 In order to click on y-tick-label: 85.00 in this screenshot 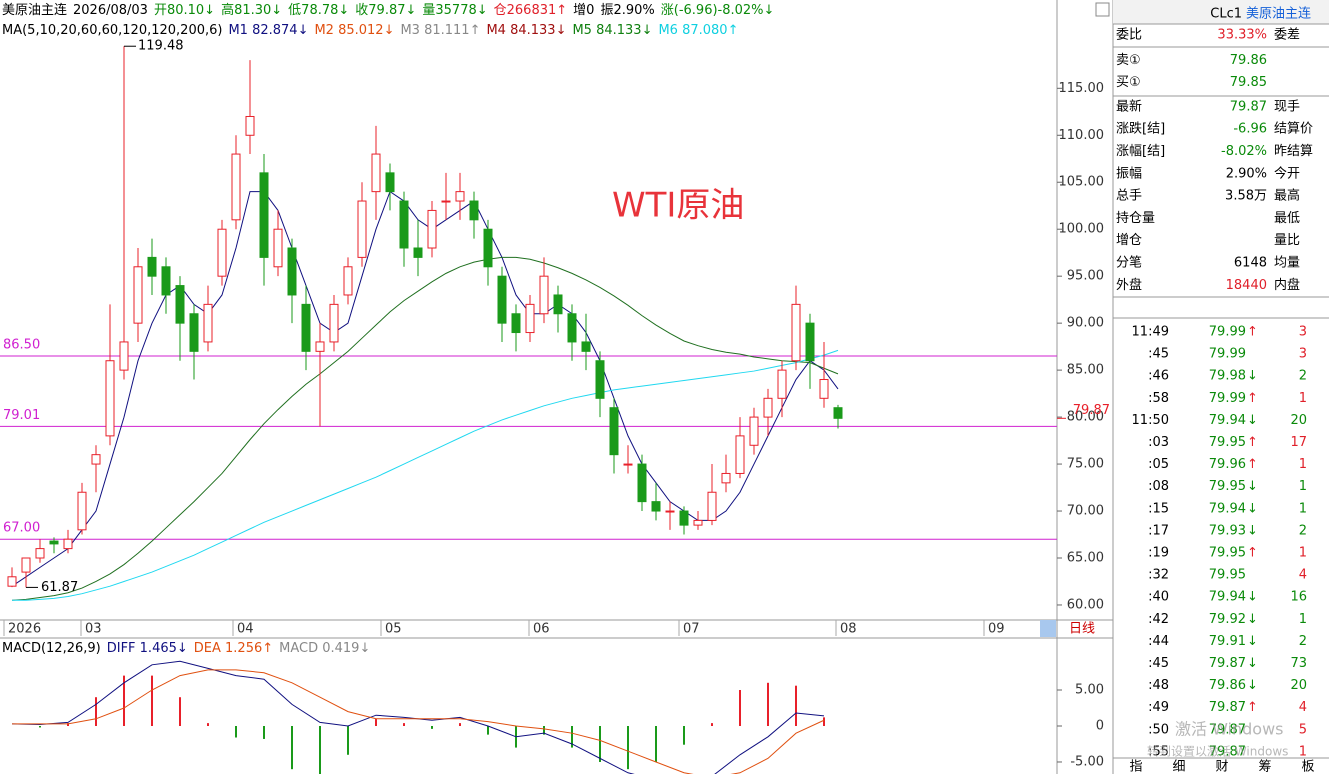, I will do `click(1085, 370)`.